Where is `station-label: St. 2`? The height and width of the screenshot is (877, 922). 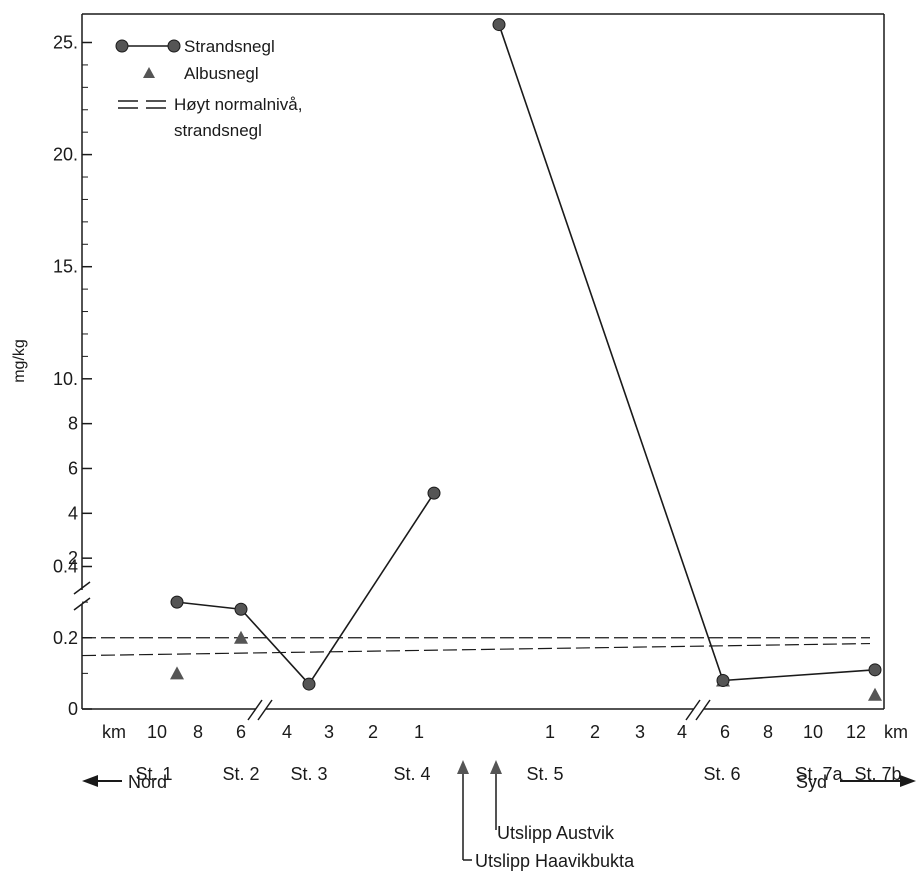
station-label: St. 2 is located at coordinates (240, 774).